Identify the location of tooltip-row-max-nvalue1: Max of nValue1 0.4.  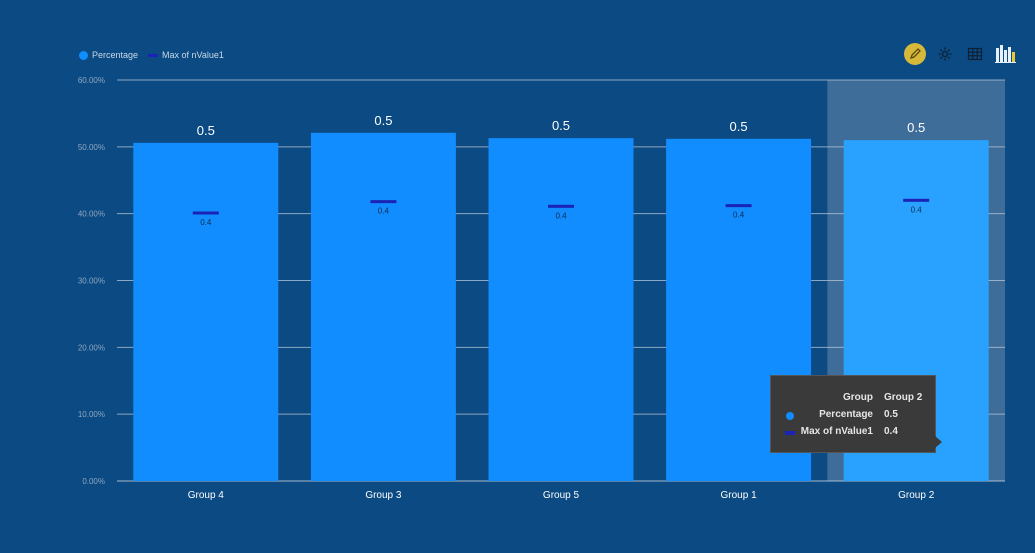
(853, 433).